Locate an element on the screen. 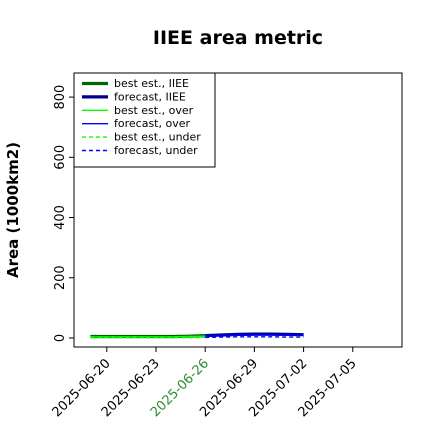 The width and height of the screenshot is (440, 440). legend-label: forecast, IIEE is located at coordinates (150, 96).